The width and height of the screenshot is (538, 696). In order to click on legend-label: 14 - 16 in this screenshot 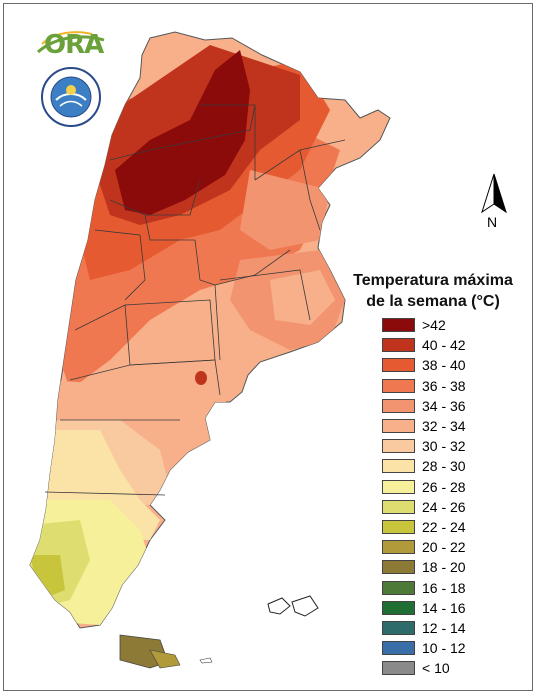, I will do `click(444, 607)`.